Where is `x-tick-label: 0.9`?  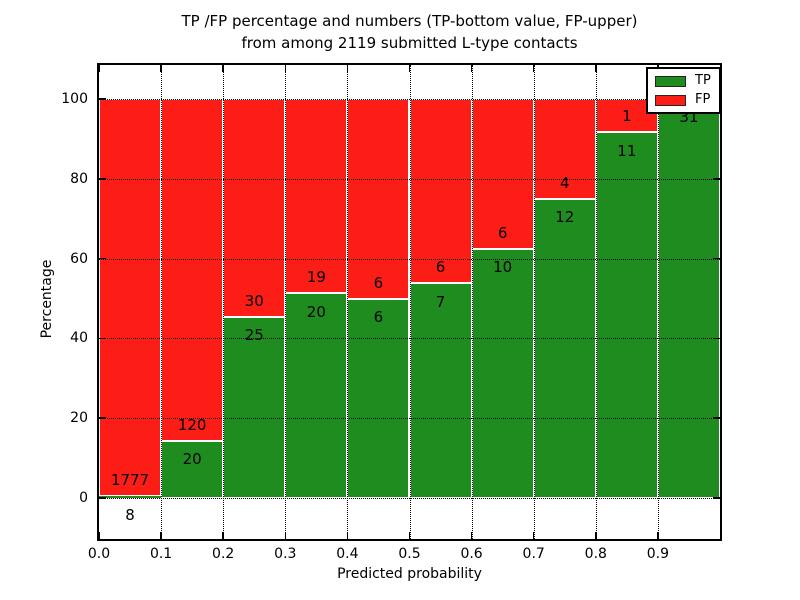
x-tick-label: 0.9 is located at coordinates (658, 554).